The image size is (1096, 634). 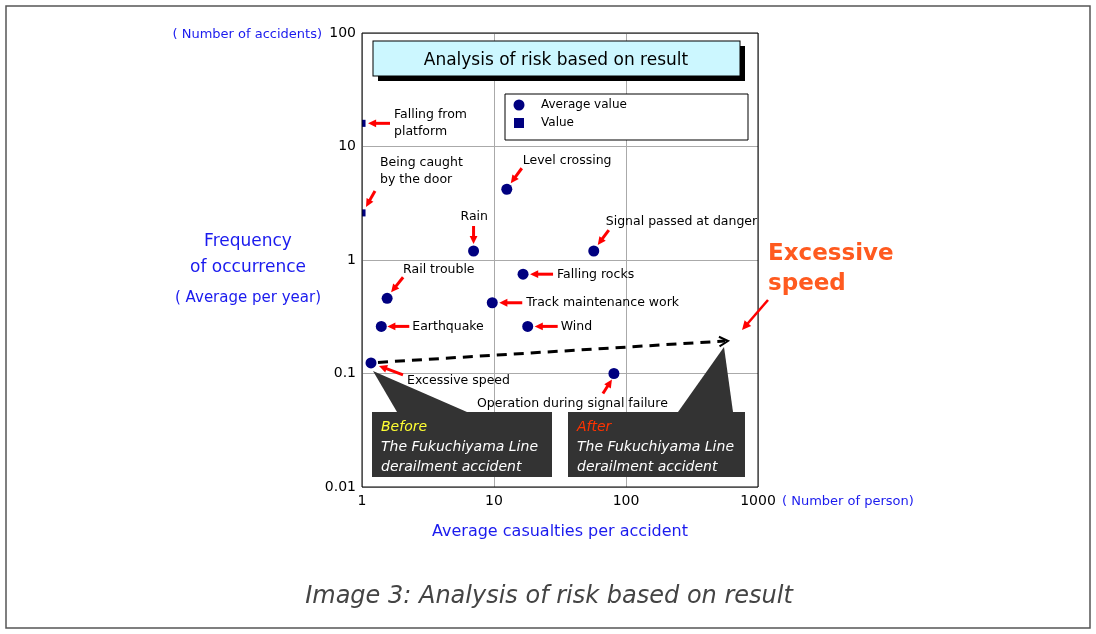 I want to click on x-tick-label: 10, so click(x=494, y=500).